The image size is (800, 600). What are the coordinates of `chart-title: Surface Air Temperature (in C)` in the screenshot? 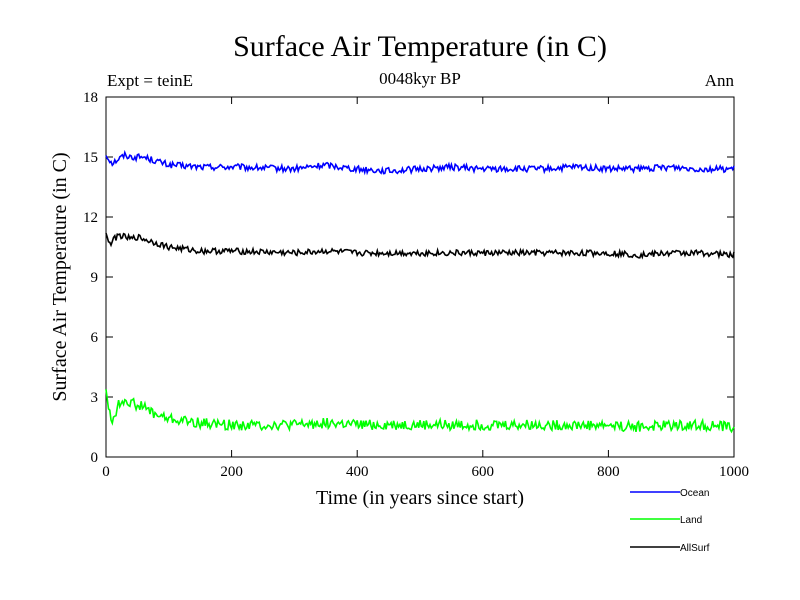 It's located at (420, 46).